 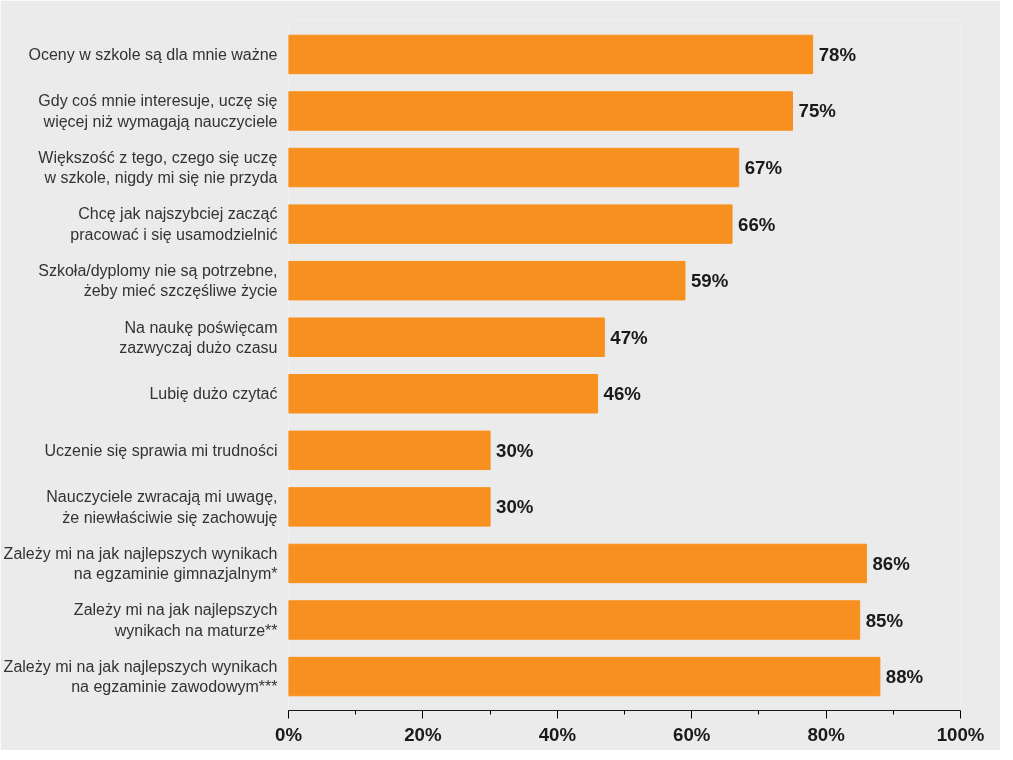 I want to click on data-label: 86%, so click(x=891, y=563).